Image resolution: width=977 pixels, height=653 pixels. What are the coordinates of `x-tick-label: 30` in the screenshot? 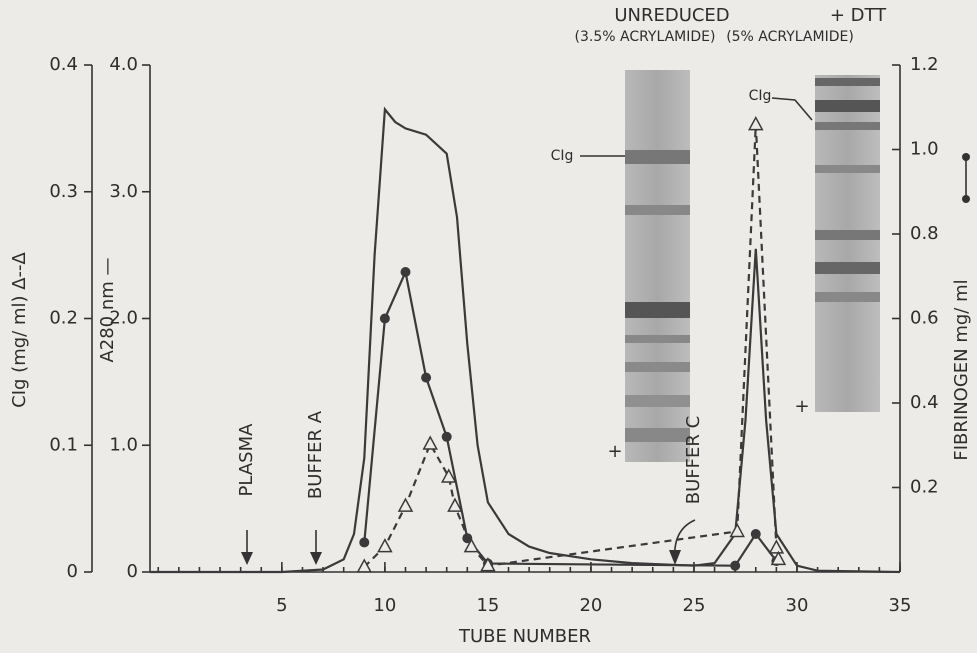 It's located at (797, 605).